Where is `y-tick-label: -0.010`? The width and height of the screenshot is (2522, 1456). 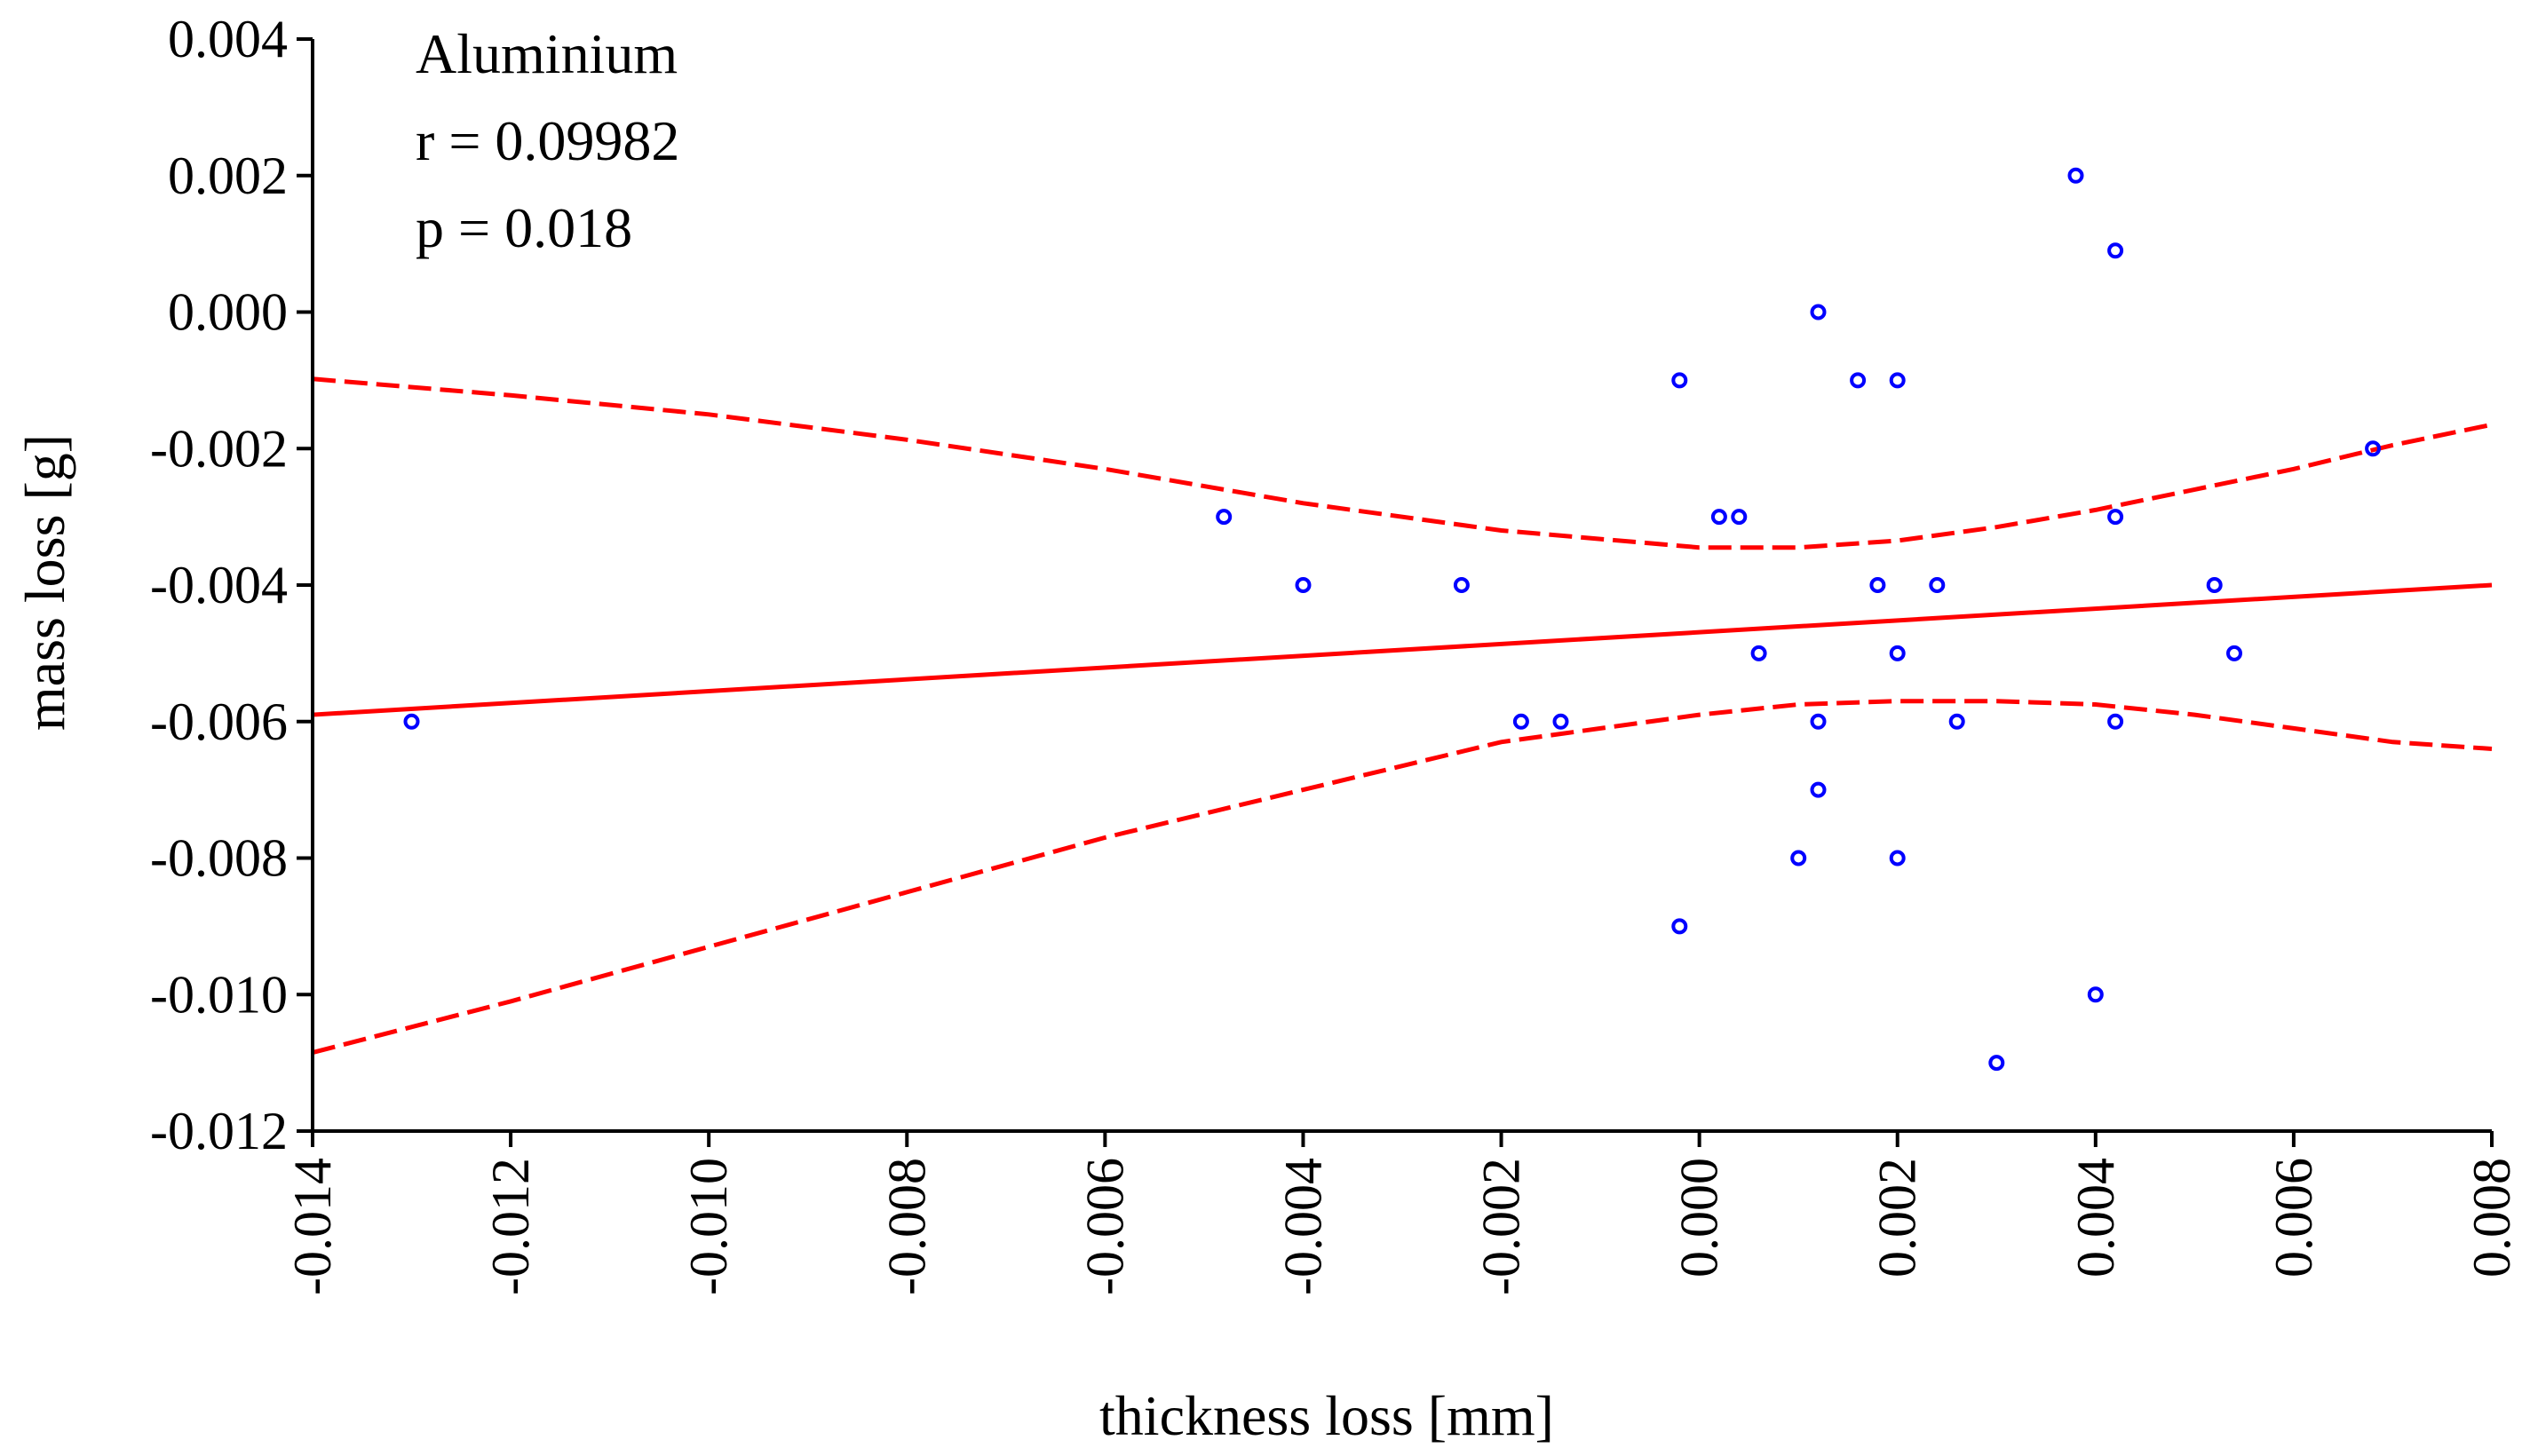
y-tick-label: -0.010 is located at coordinates (219, 994).